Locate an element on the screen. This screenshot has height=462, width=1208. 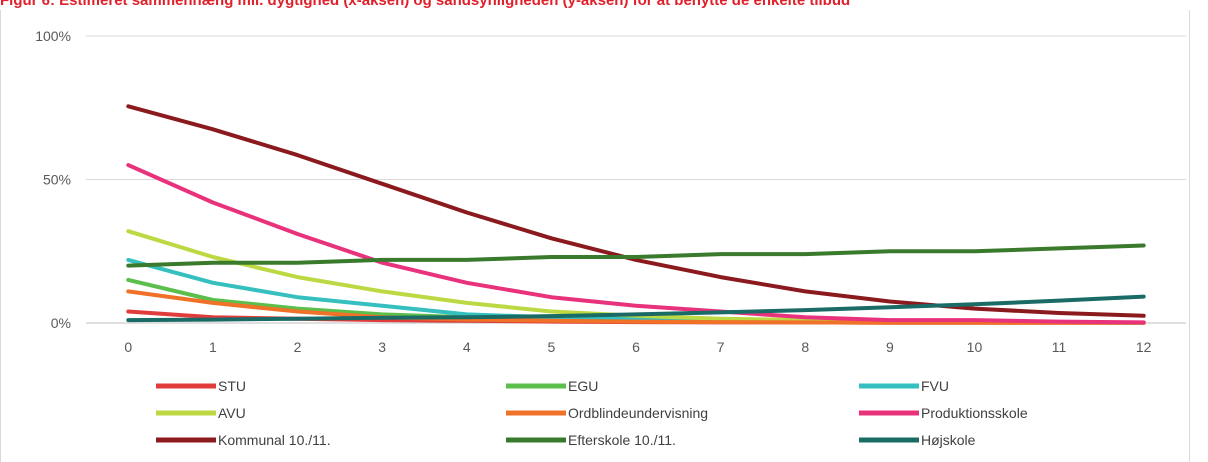
x-tick-label: 2 is located at coordinates (298, 347).